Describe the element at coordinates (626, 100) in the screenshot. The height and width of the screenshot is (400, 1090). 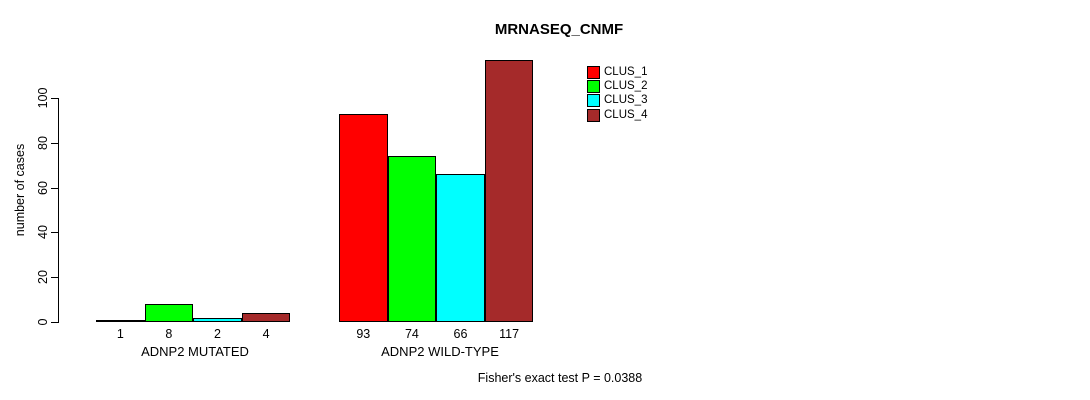
I see `legend-label: CLUS_3` at that location.